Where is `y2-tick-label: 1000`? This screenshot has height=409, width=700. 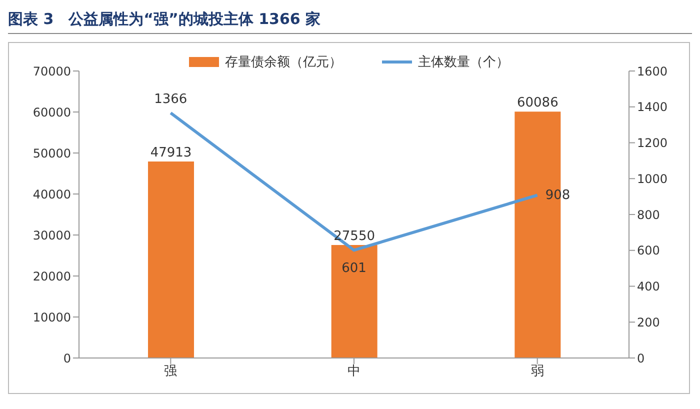
y2-tick-label: 1000 is located at coordinates (652, 179).